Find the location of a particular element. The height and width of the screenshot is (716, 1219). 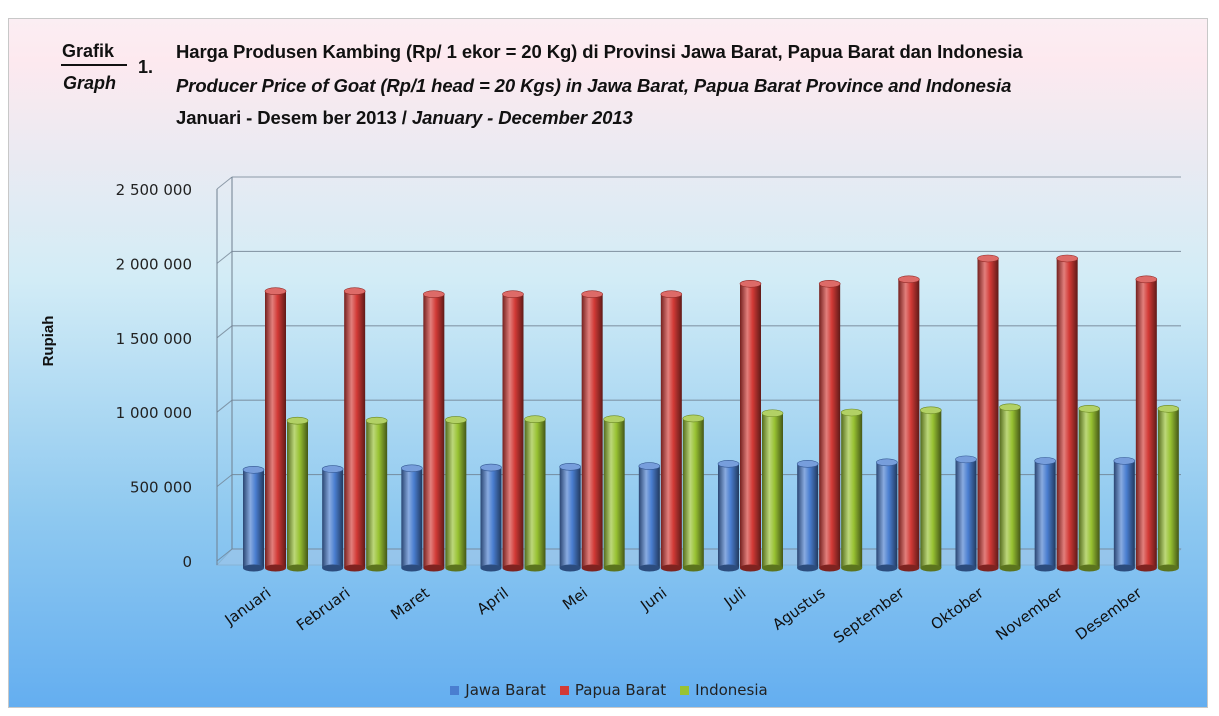

x-tick-label: Maret is located at coordinates (410, 604).